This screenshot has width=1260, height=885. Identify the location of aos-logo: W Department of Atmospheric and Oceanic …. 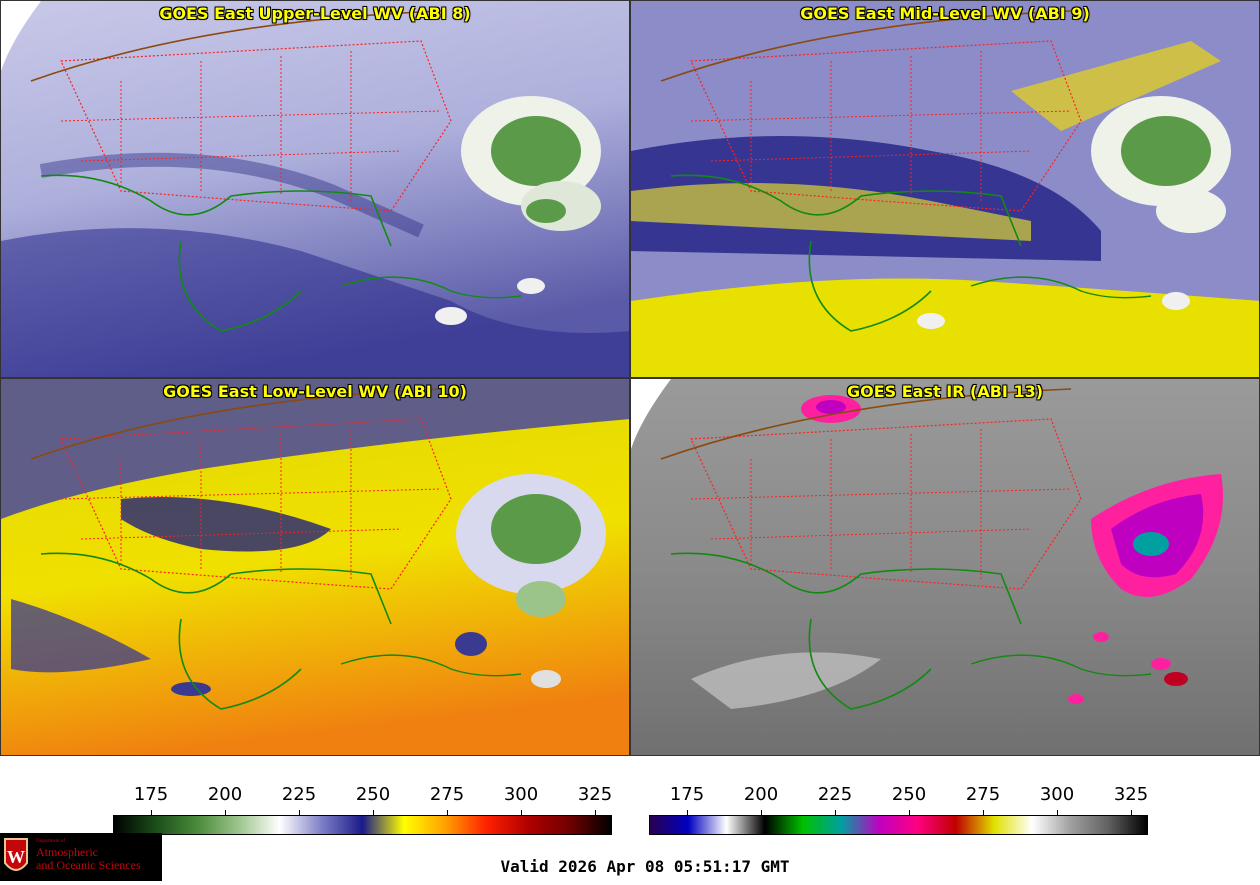
(81, 857).